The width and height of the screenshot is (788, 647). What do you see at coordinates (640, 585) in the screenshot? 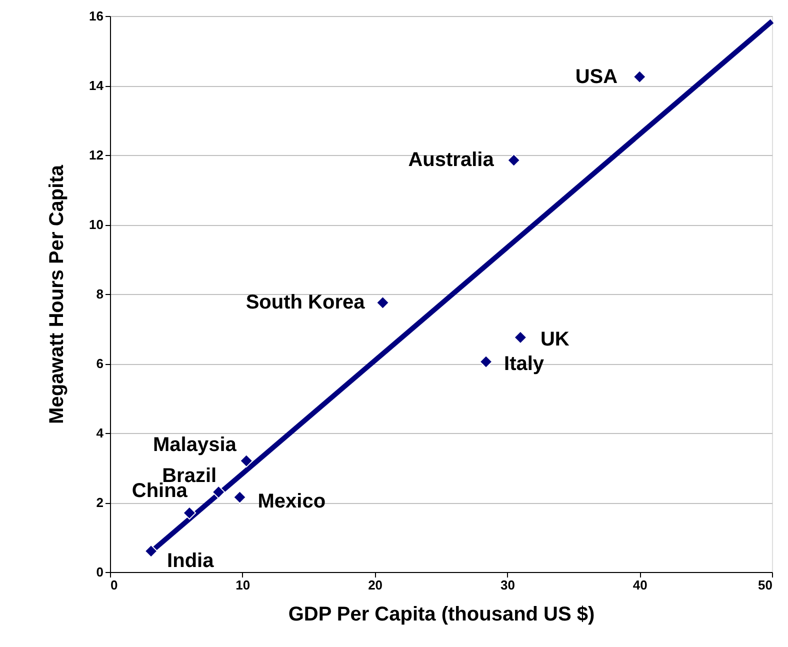
I see `x-tick-label: 40` at bounding box center [640, 585].